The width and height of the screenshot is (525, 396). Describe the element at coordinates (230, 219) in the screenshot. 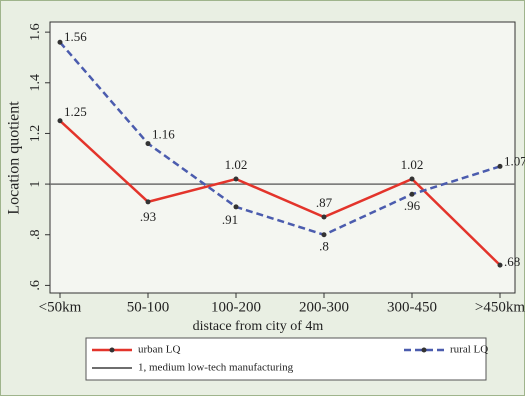

I see `value-label: .91` at that location.